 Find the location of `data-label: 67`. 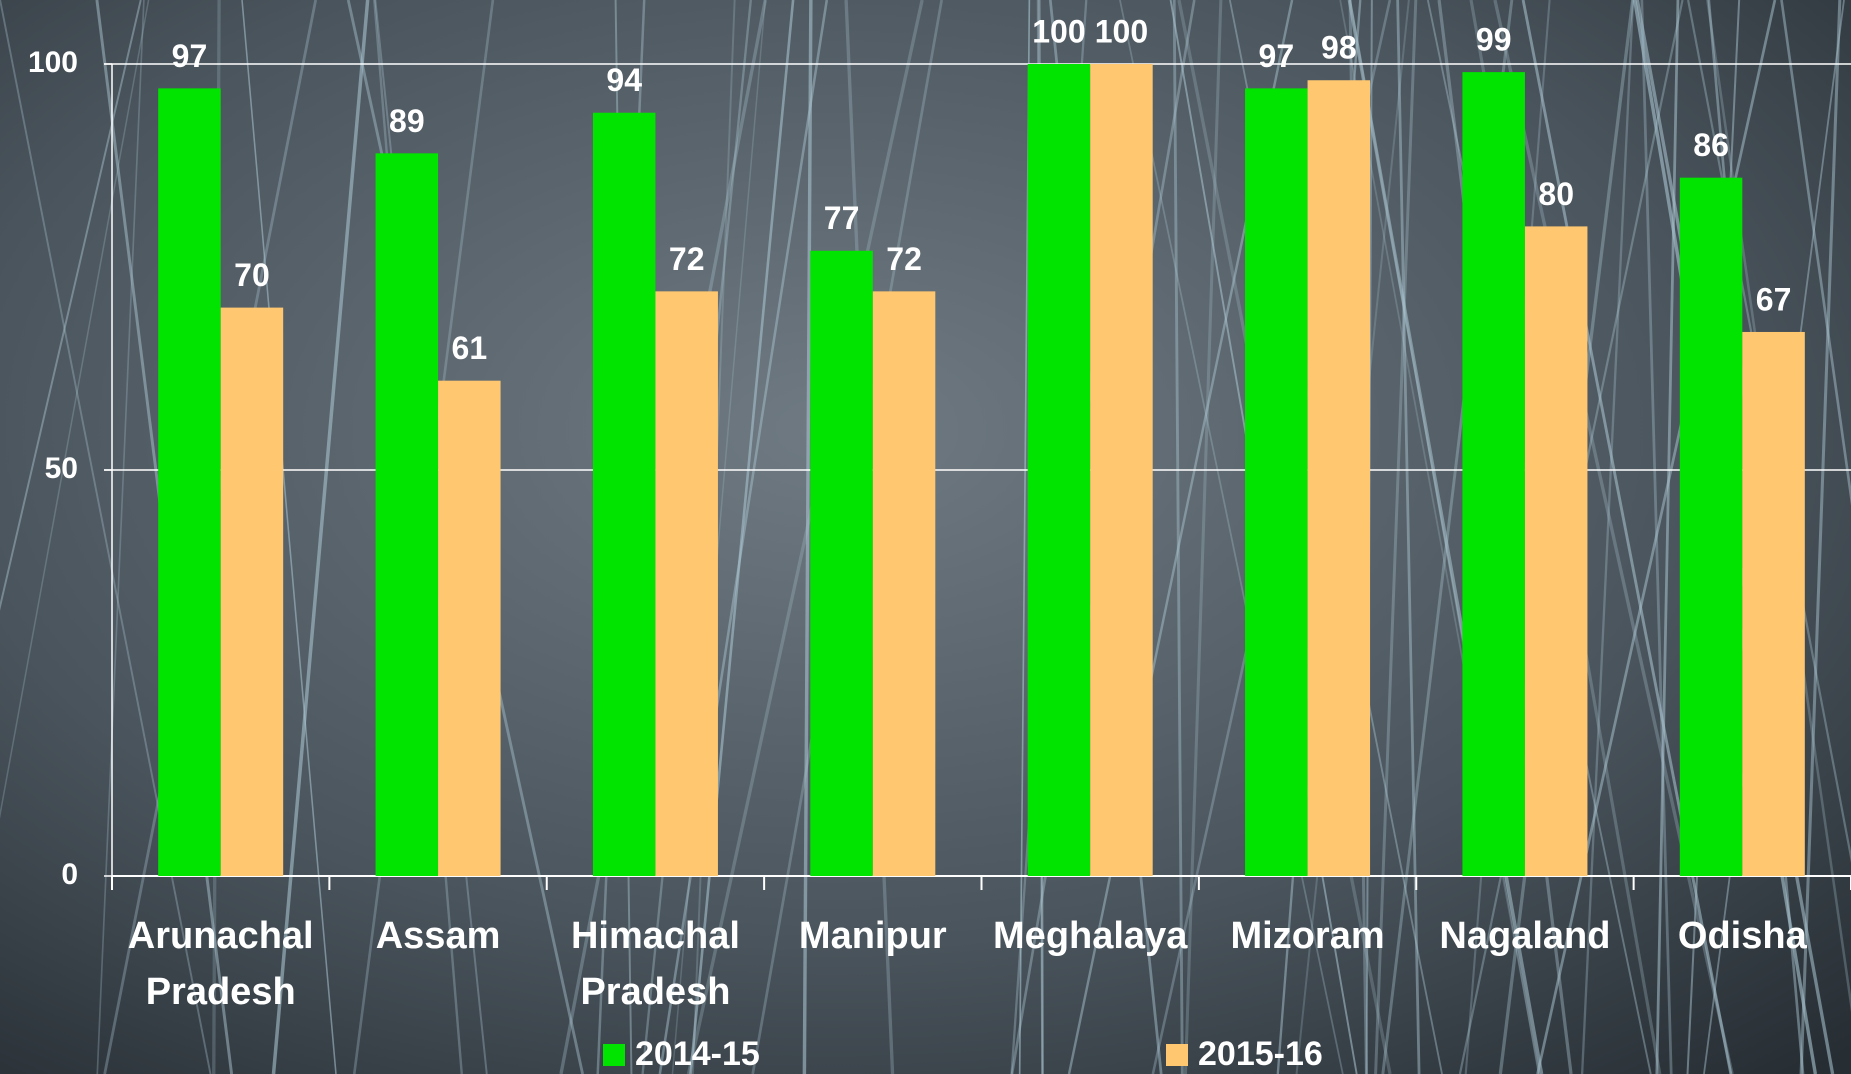

data-label: 67 is located at coordinates (1774, 299).